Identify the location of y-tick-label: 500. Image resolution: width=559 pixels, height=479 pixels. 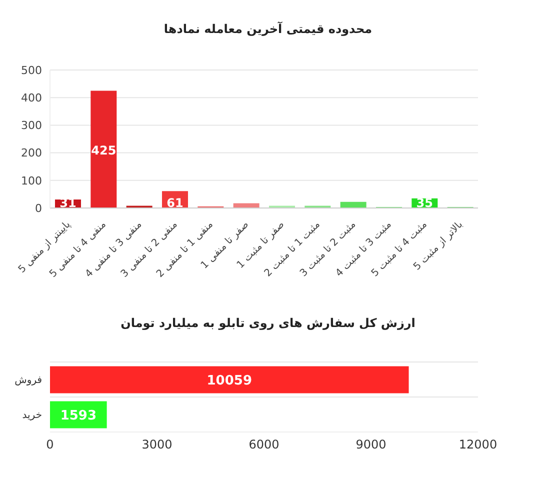
(31, 70).